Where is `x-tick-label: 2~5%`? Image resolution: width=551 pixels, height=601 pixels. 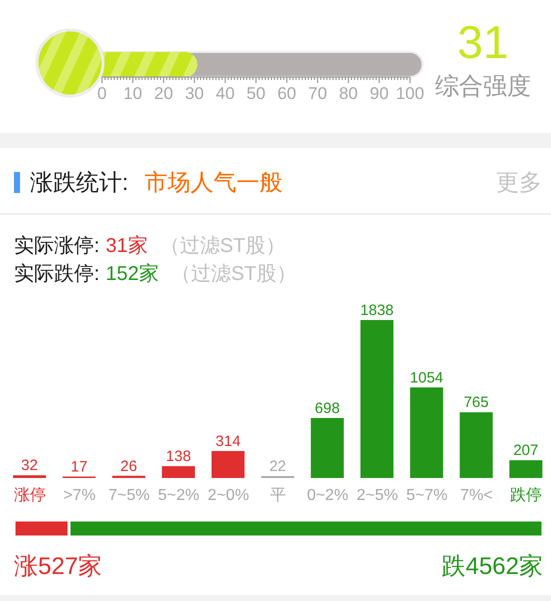
x-tick-label: 2~5% is located at coordinates (377, 495).